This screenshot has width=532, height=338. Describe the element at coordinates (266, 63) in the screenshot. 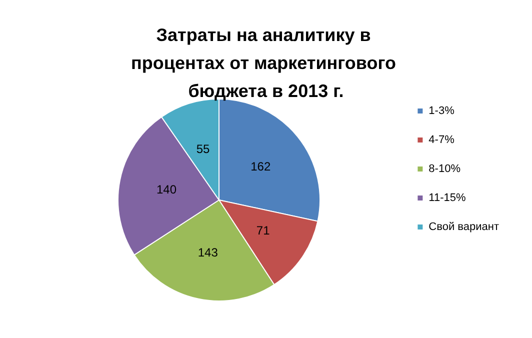

I see `chart-title: Затраты на аналитику в процентах от маркетингового бюджета в 2013 г.` at that location.